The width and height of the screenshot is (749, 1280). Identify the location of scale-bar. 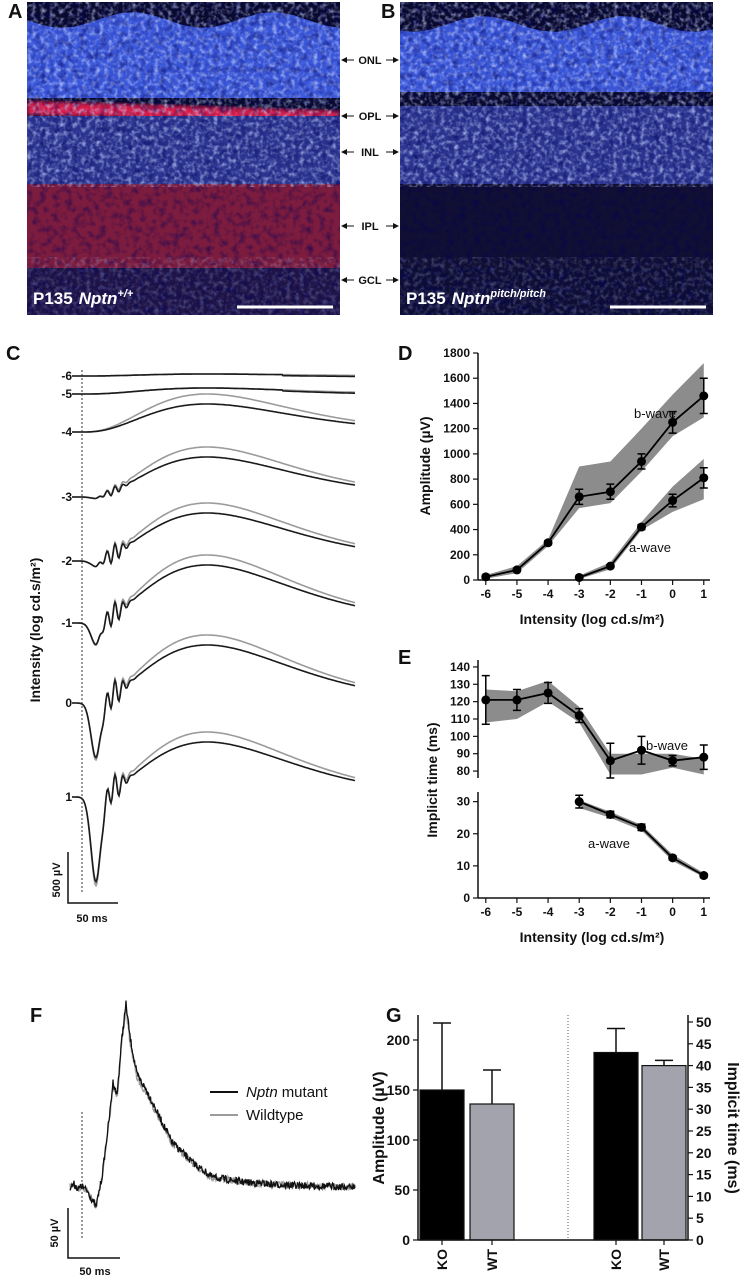
(92, 878).